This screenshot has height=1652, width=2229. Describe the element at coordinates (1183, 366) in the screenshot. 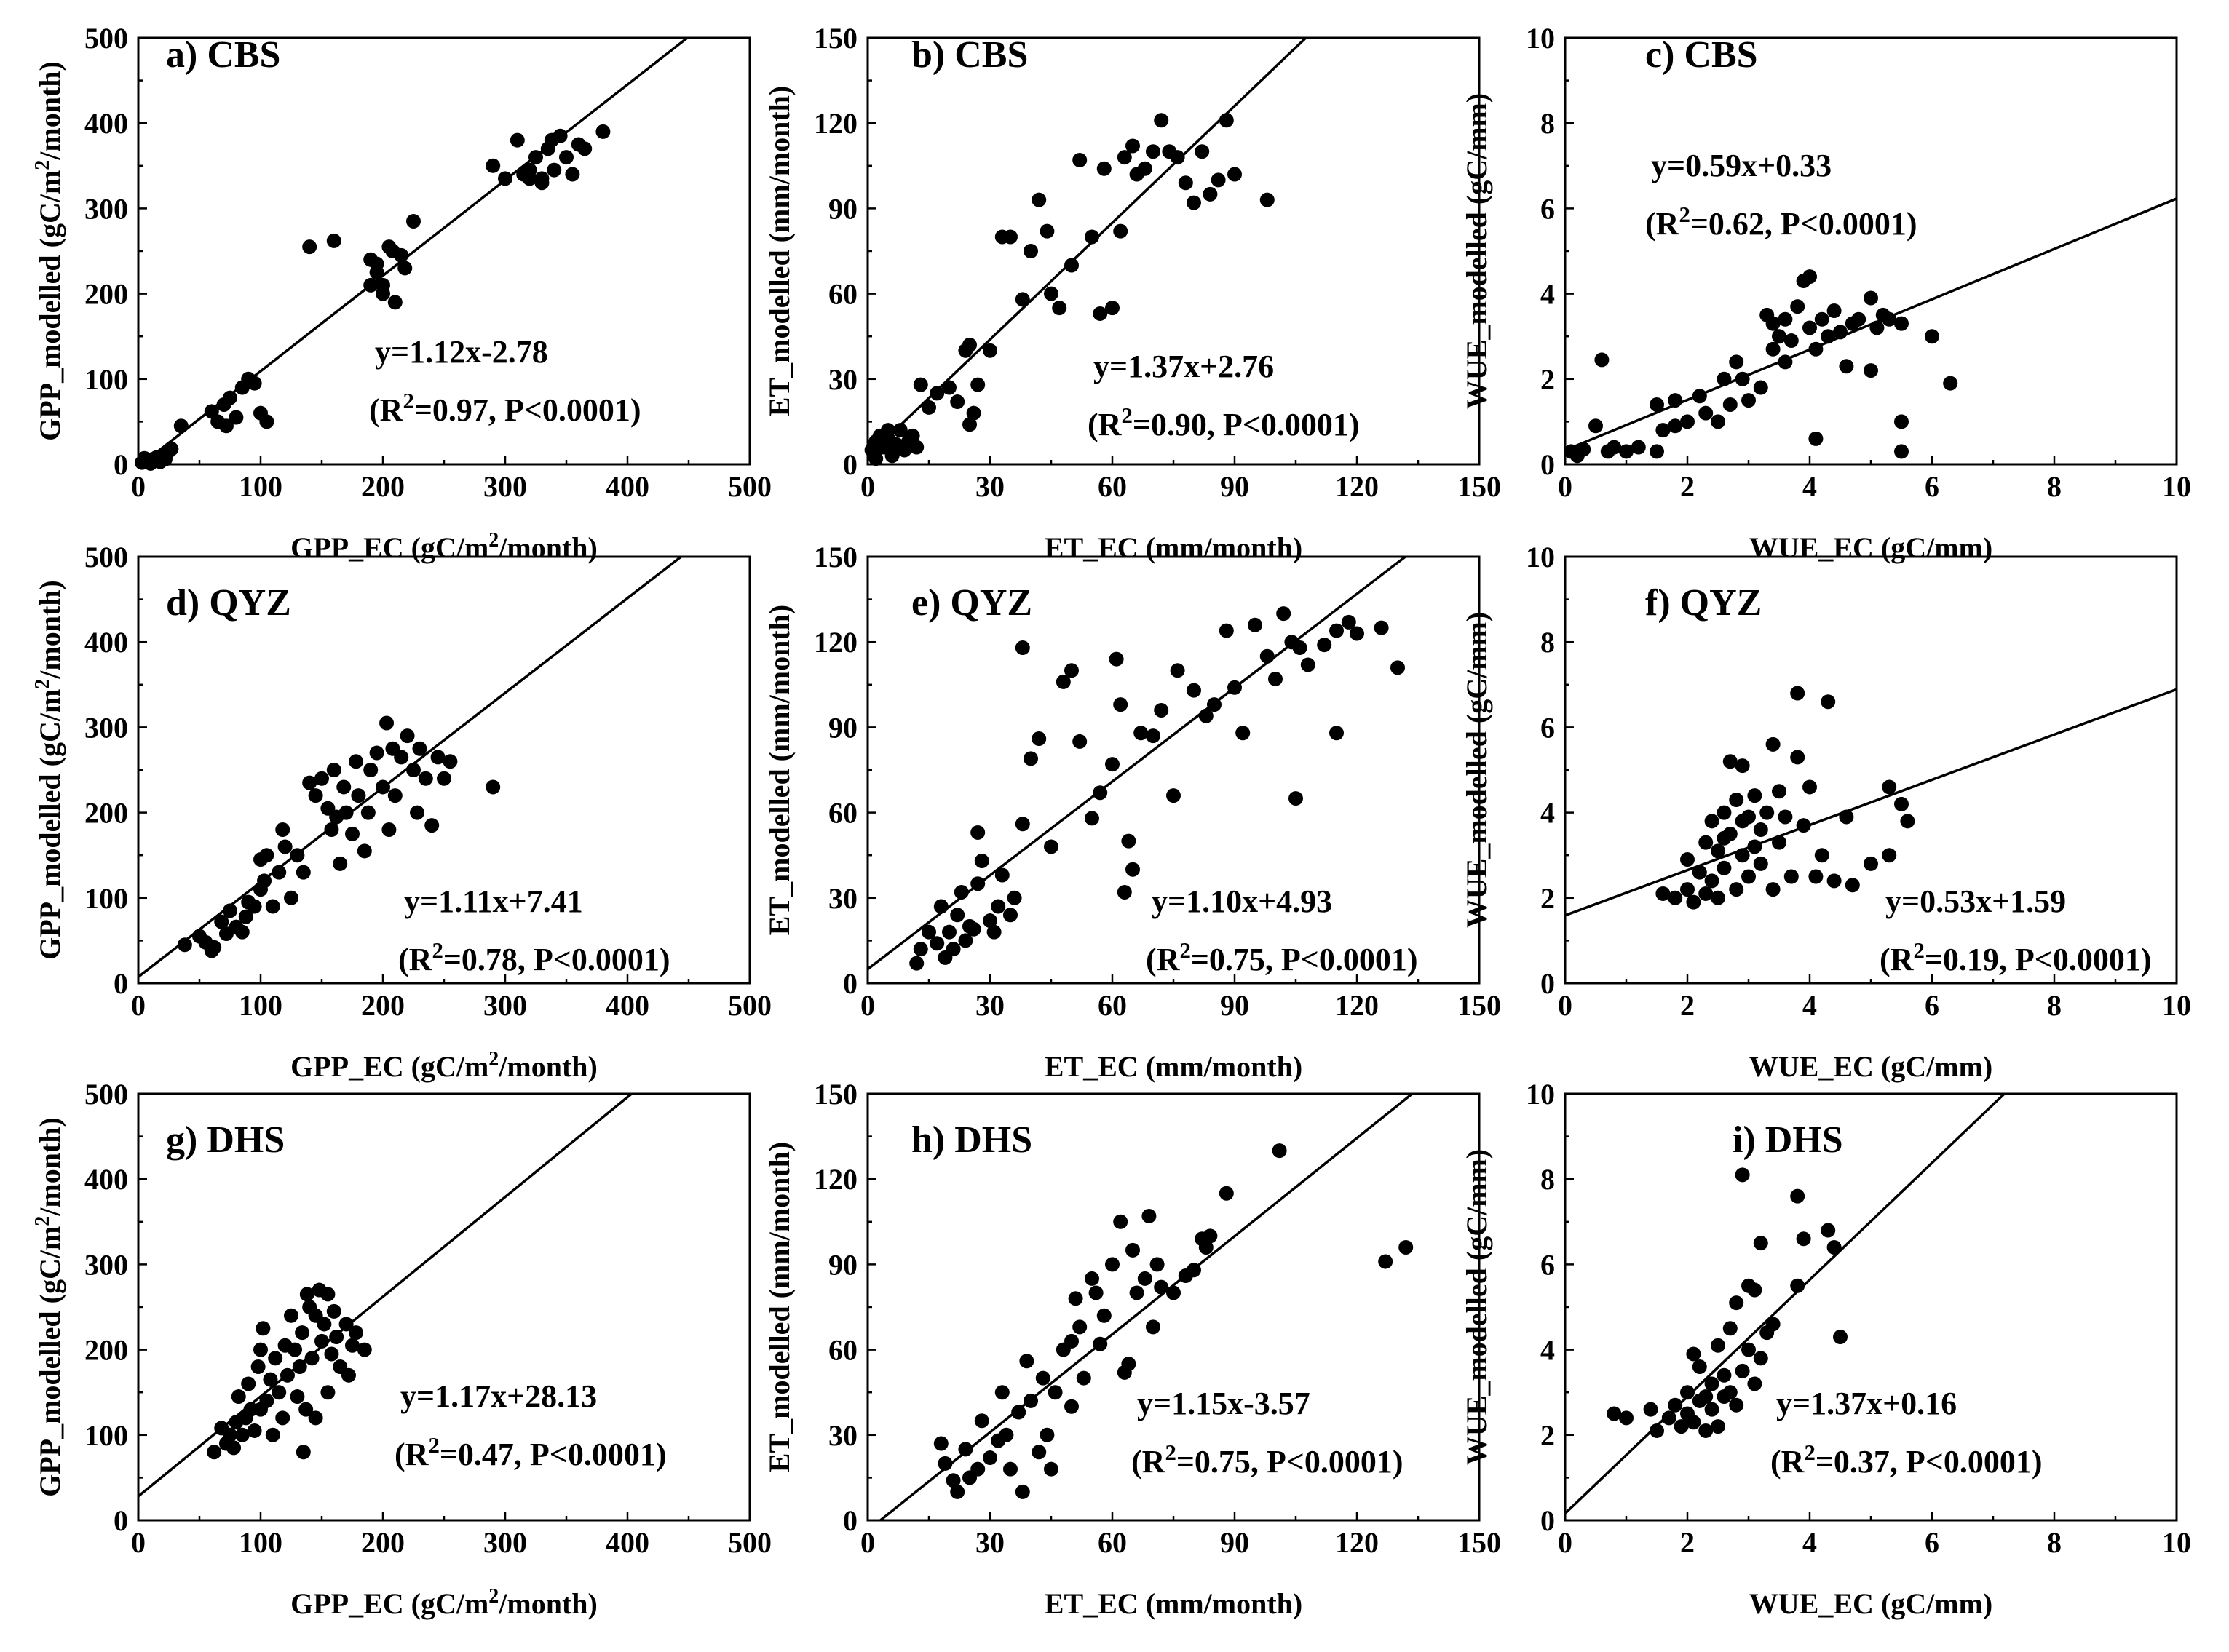

I see `regression-equation: y=1.37x+2.76` at that location.